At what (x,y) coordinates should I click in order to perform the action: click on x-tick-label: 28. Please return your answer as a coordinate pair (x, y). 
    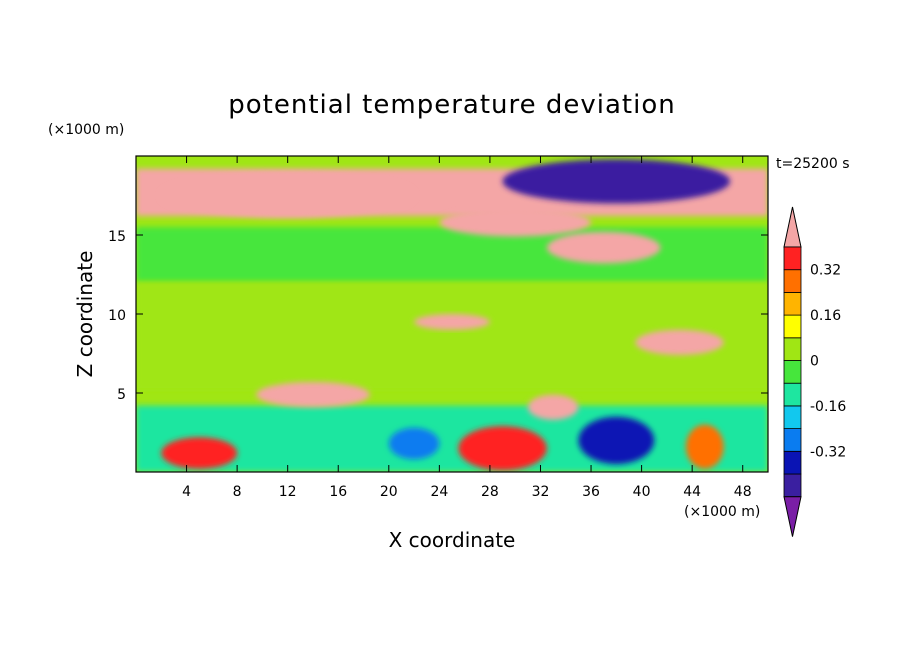
    Looking at the image, I should click on (490, 492).